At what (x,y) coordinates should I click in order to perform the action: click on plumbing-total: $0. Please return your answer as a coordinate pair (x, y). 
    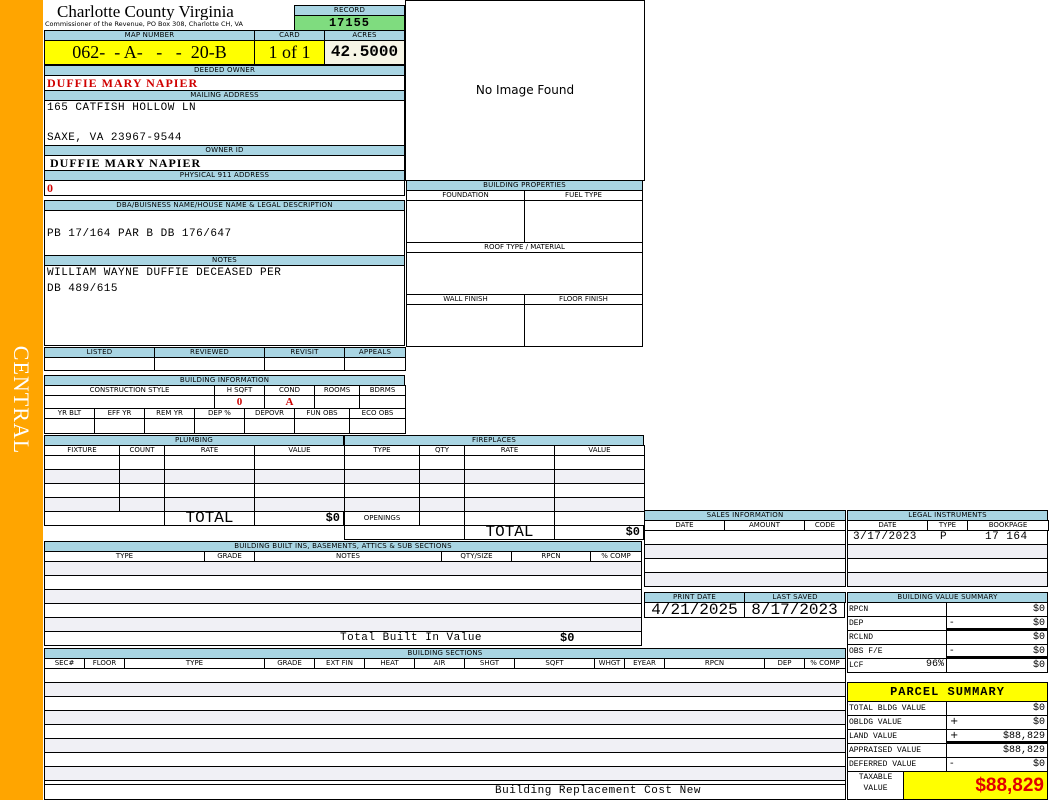
    Looking at the image, I should click on (299, 518).